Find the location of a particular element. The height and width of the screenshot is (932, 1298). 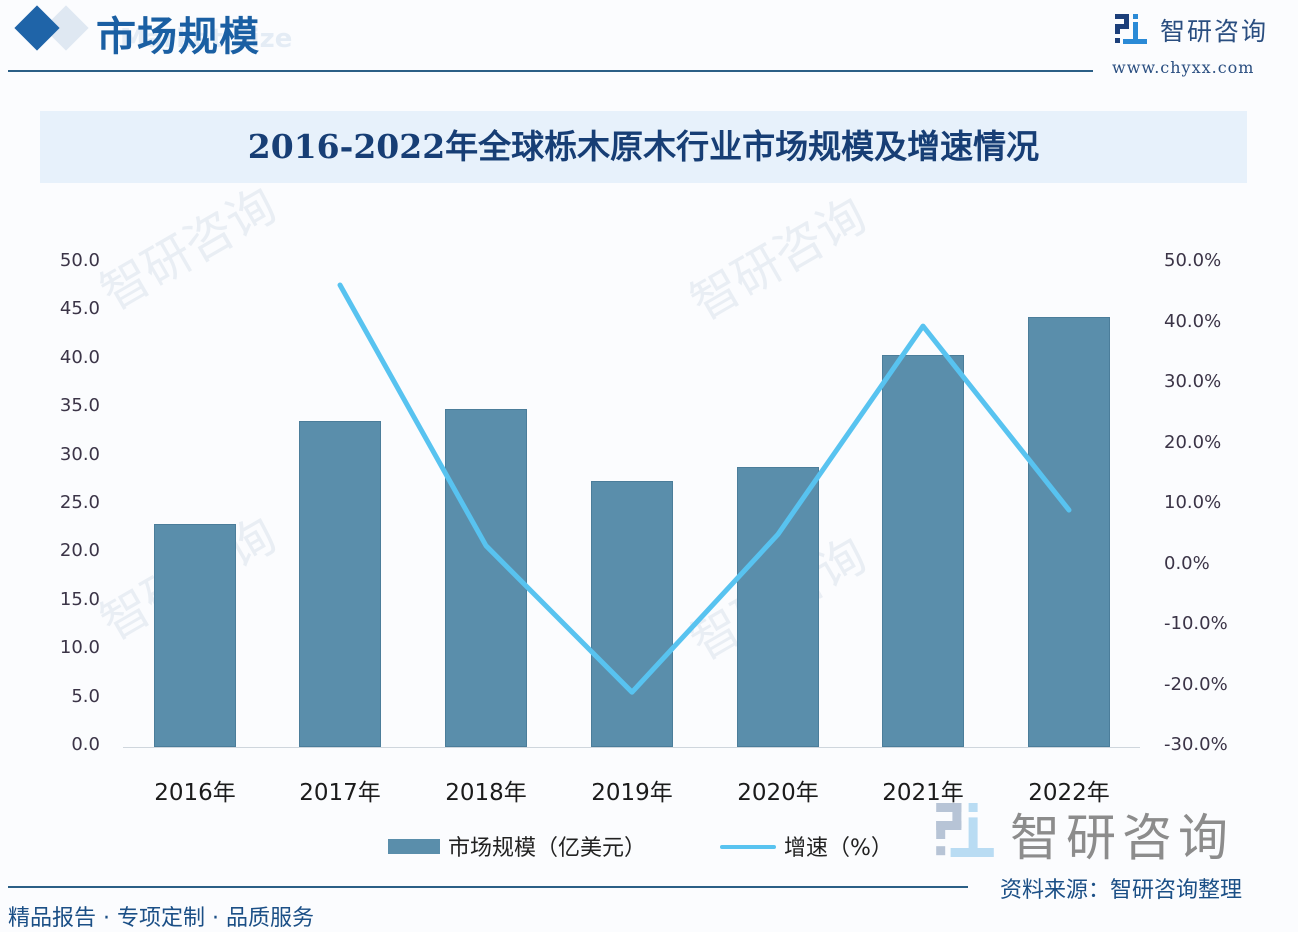

x-axis-line is located at coordinates (631, 747).